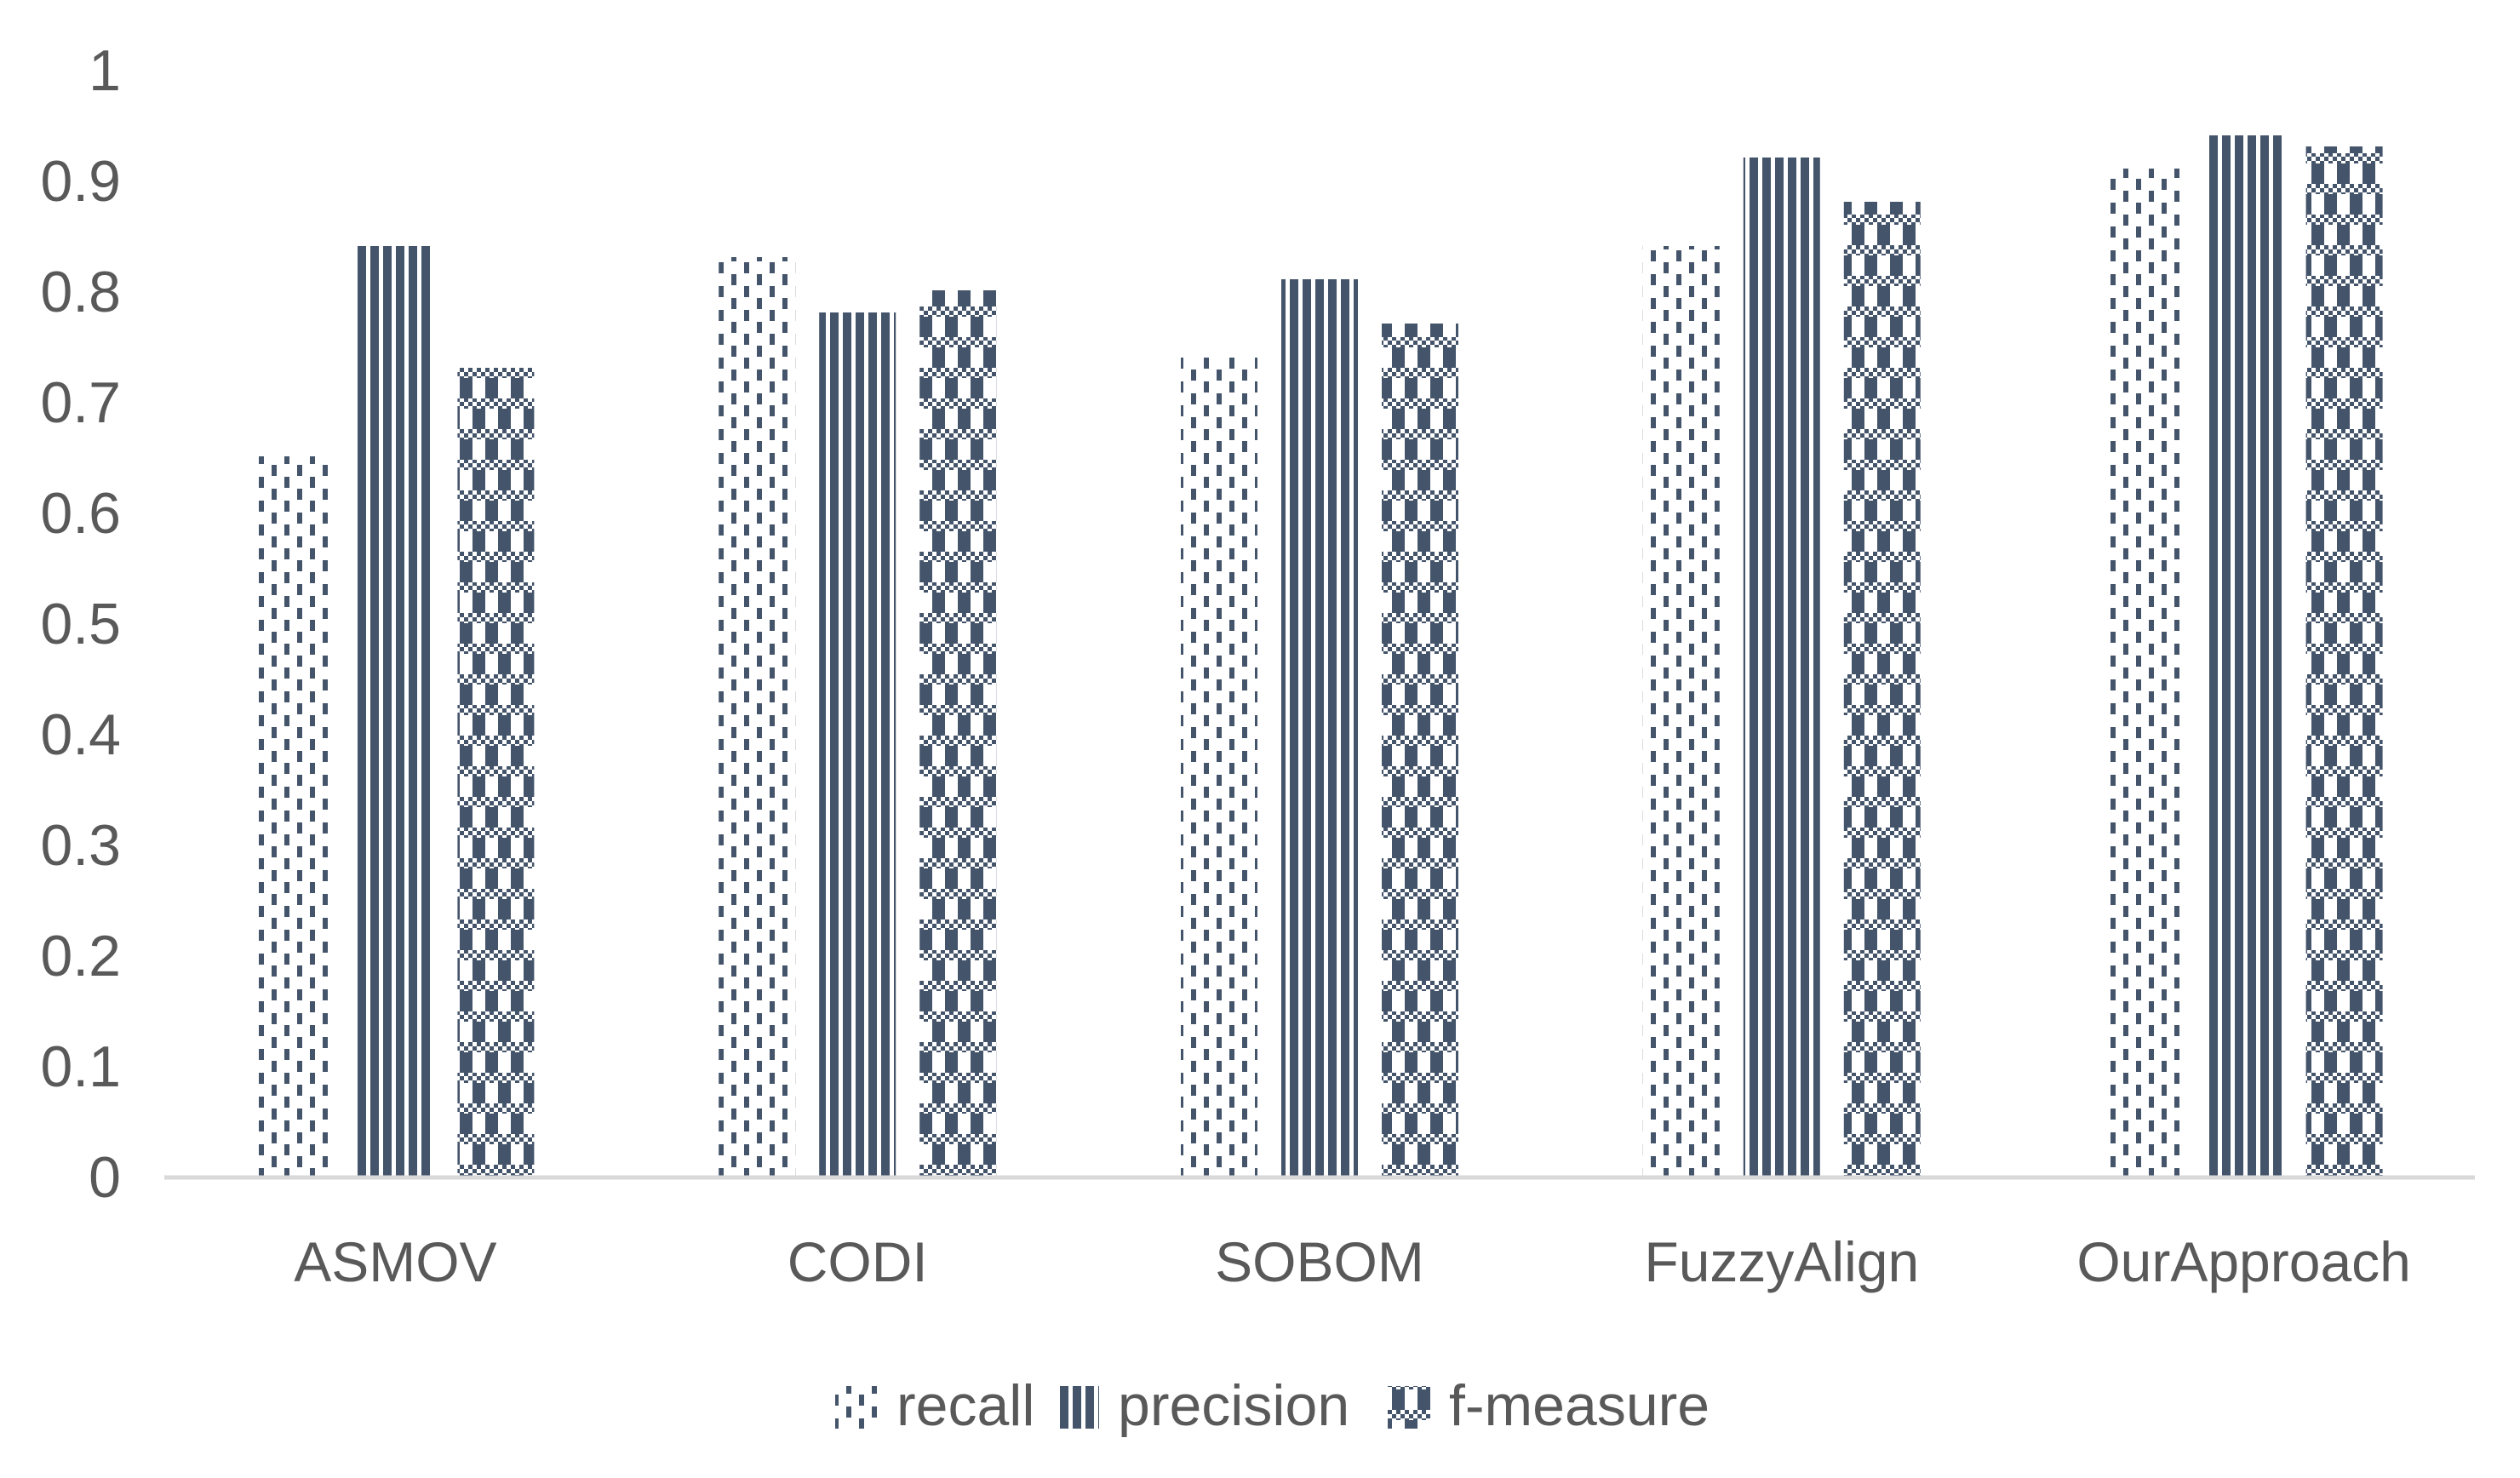 This screenshot has width=2520, height=1478. I want to click on bar-f-measure-SOBOM, so click(1420, 750).